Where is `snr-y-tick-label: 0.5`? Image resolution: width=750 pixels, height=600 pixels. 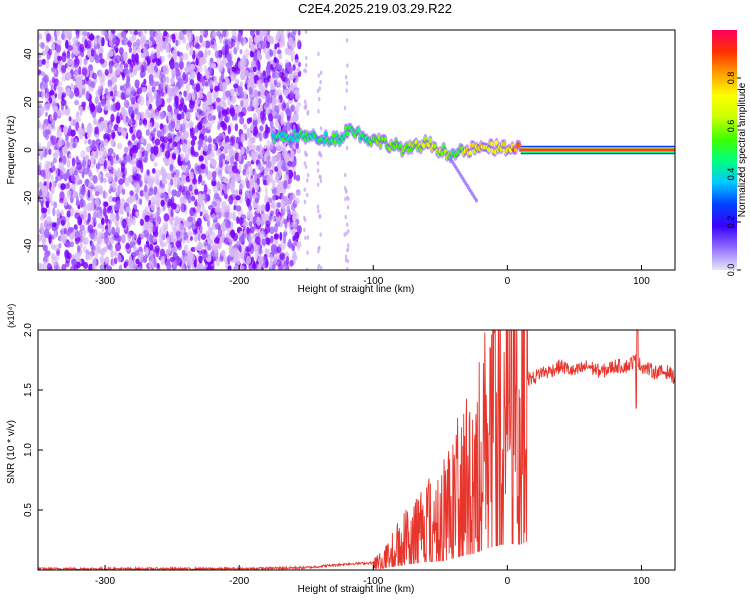 snr-y-tick-label: 0.5 is located at coordinates (28, 510).